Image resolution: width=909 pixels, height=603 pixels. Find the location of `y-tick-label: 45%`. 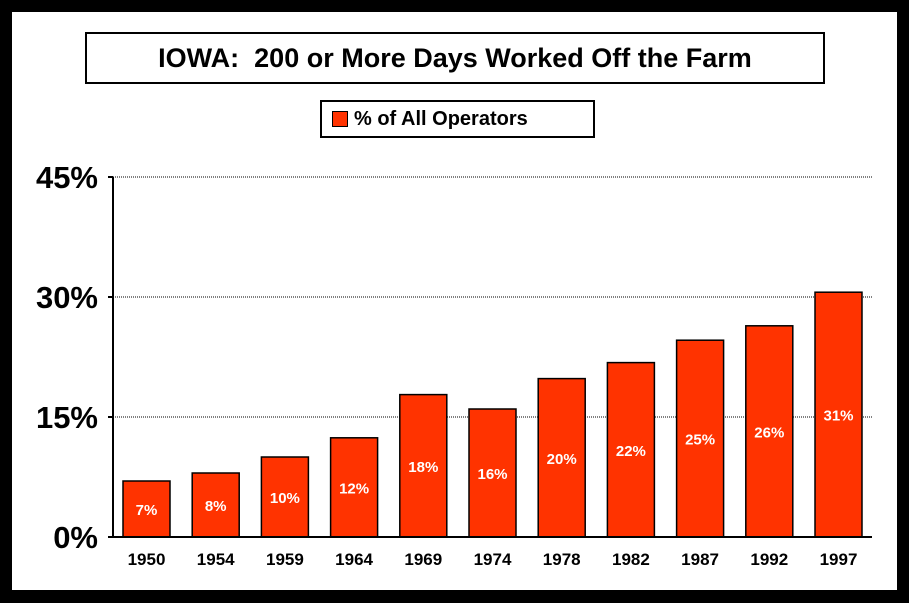

y-tick-label: 45% is located at coordinates (67, 177).